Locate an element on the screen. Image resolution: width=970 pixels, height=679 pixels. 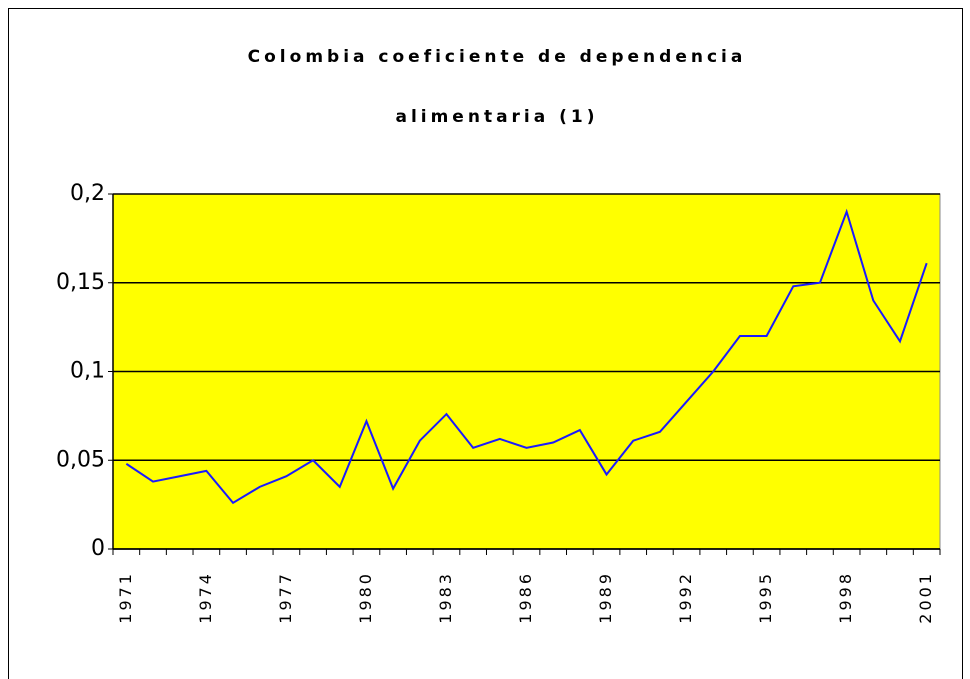
x-tick-label: 1980 is located at coordinates (365, 597).